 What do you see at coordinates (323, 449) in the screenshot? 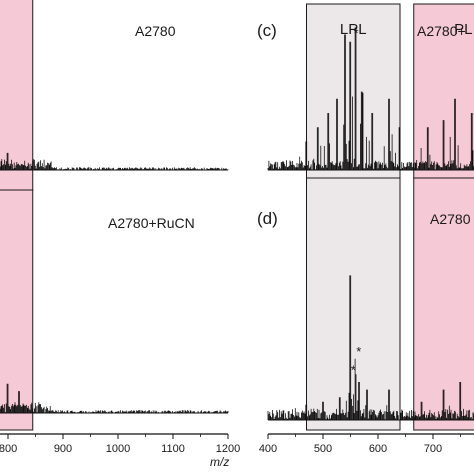
I see `x-tick-label: 500` at bounding box center [323, 449].